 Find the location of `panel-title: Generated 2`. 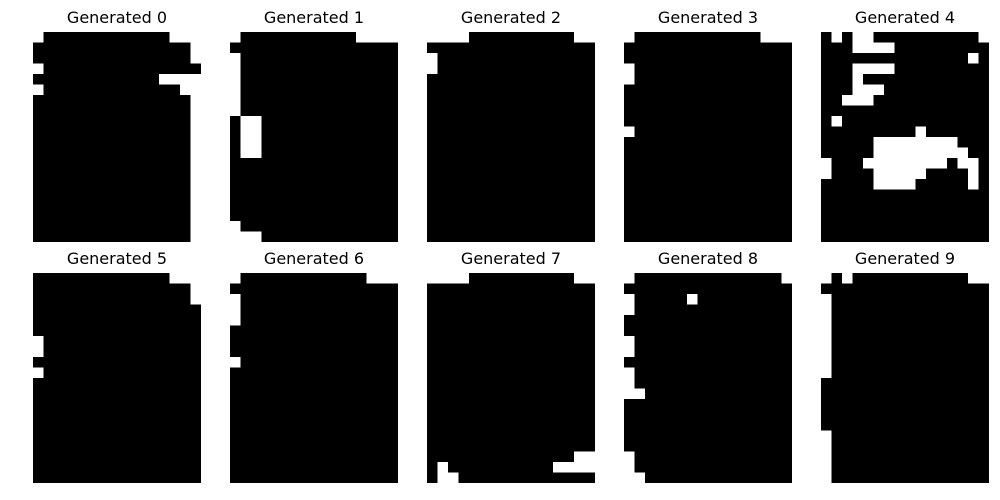

panel-title: Generated 2 is located at coordinates (511, 17).